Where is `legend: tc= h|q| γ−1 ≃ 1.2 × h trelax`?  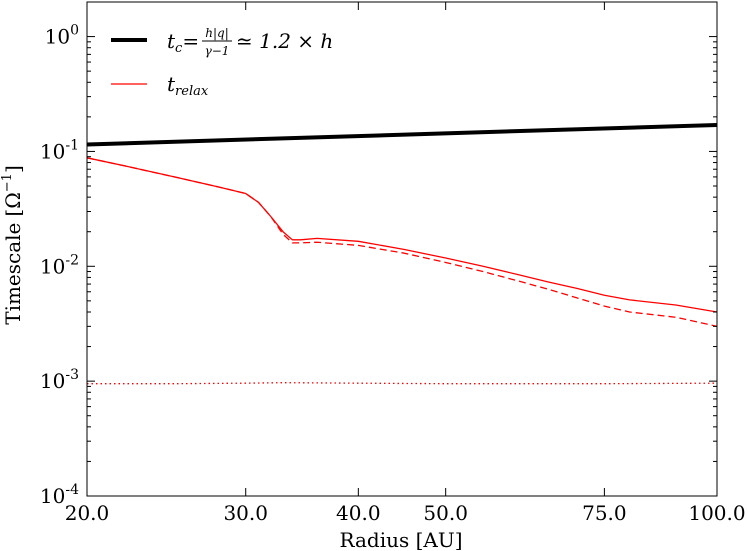
legend: tc= h|q| γ−1 ≃ 1.2 × h trelax is located at coordinates (222, 62).